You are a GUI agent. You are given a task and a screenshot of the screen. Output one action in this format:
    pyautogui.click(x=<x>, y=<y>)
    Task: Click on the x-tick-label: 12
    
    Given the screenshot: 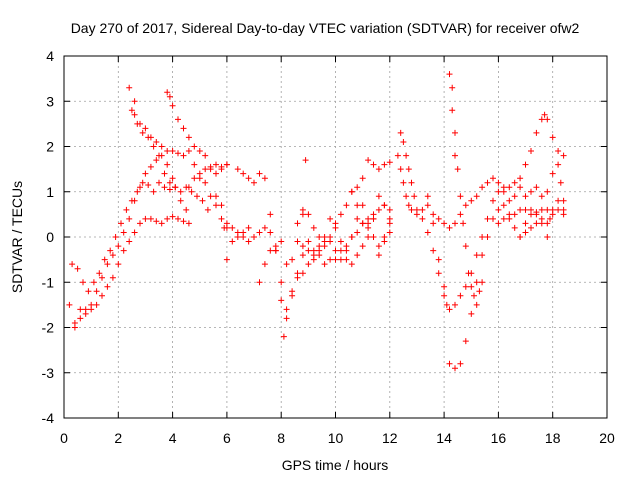 What is the action you would take?
    pyautogui.click(x=390, y=438)
    